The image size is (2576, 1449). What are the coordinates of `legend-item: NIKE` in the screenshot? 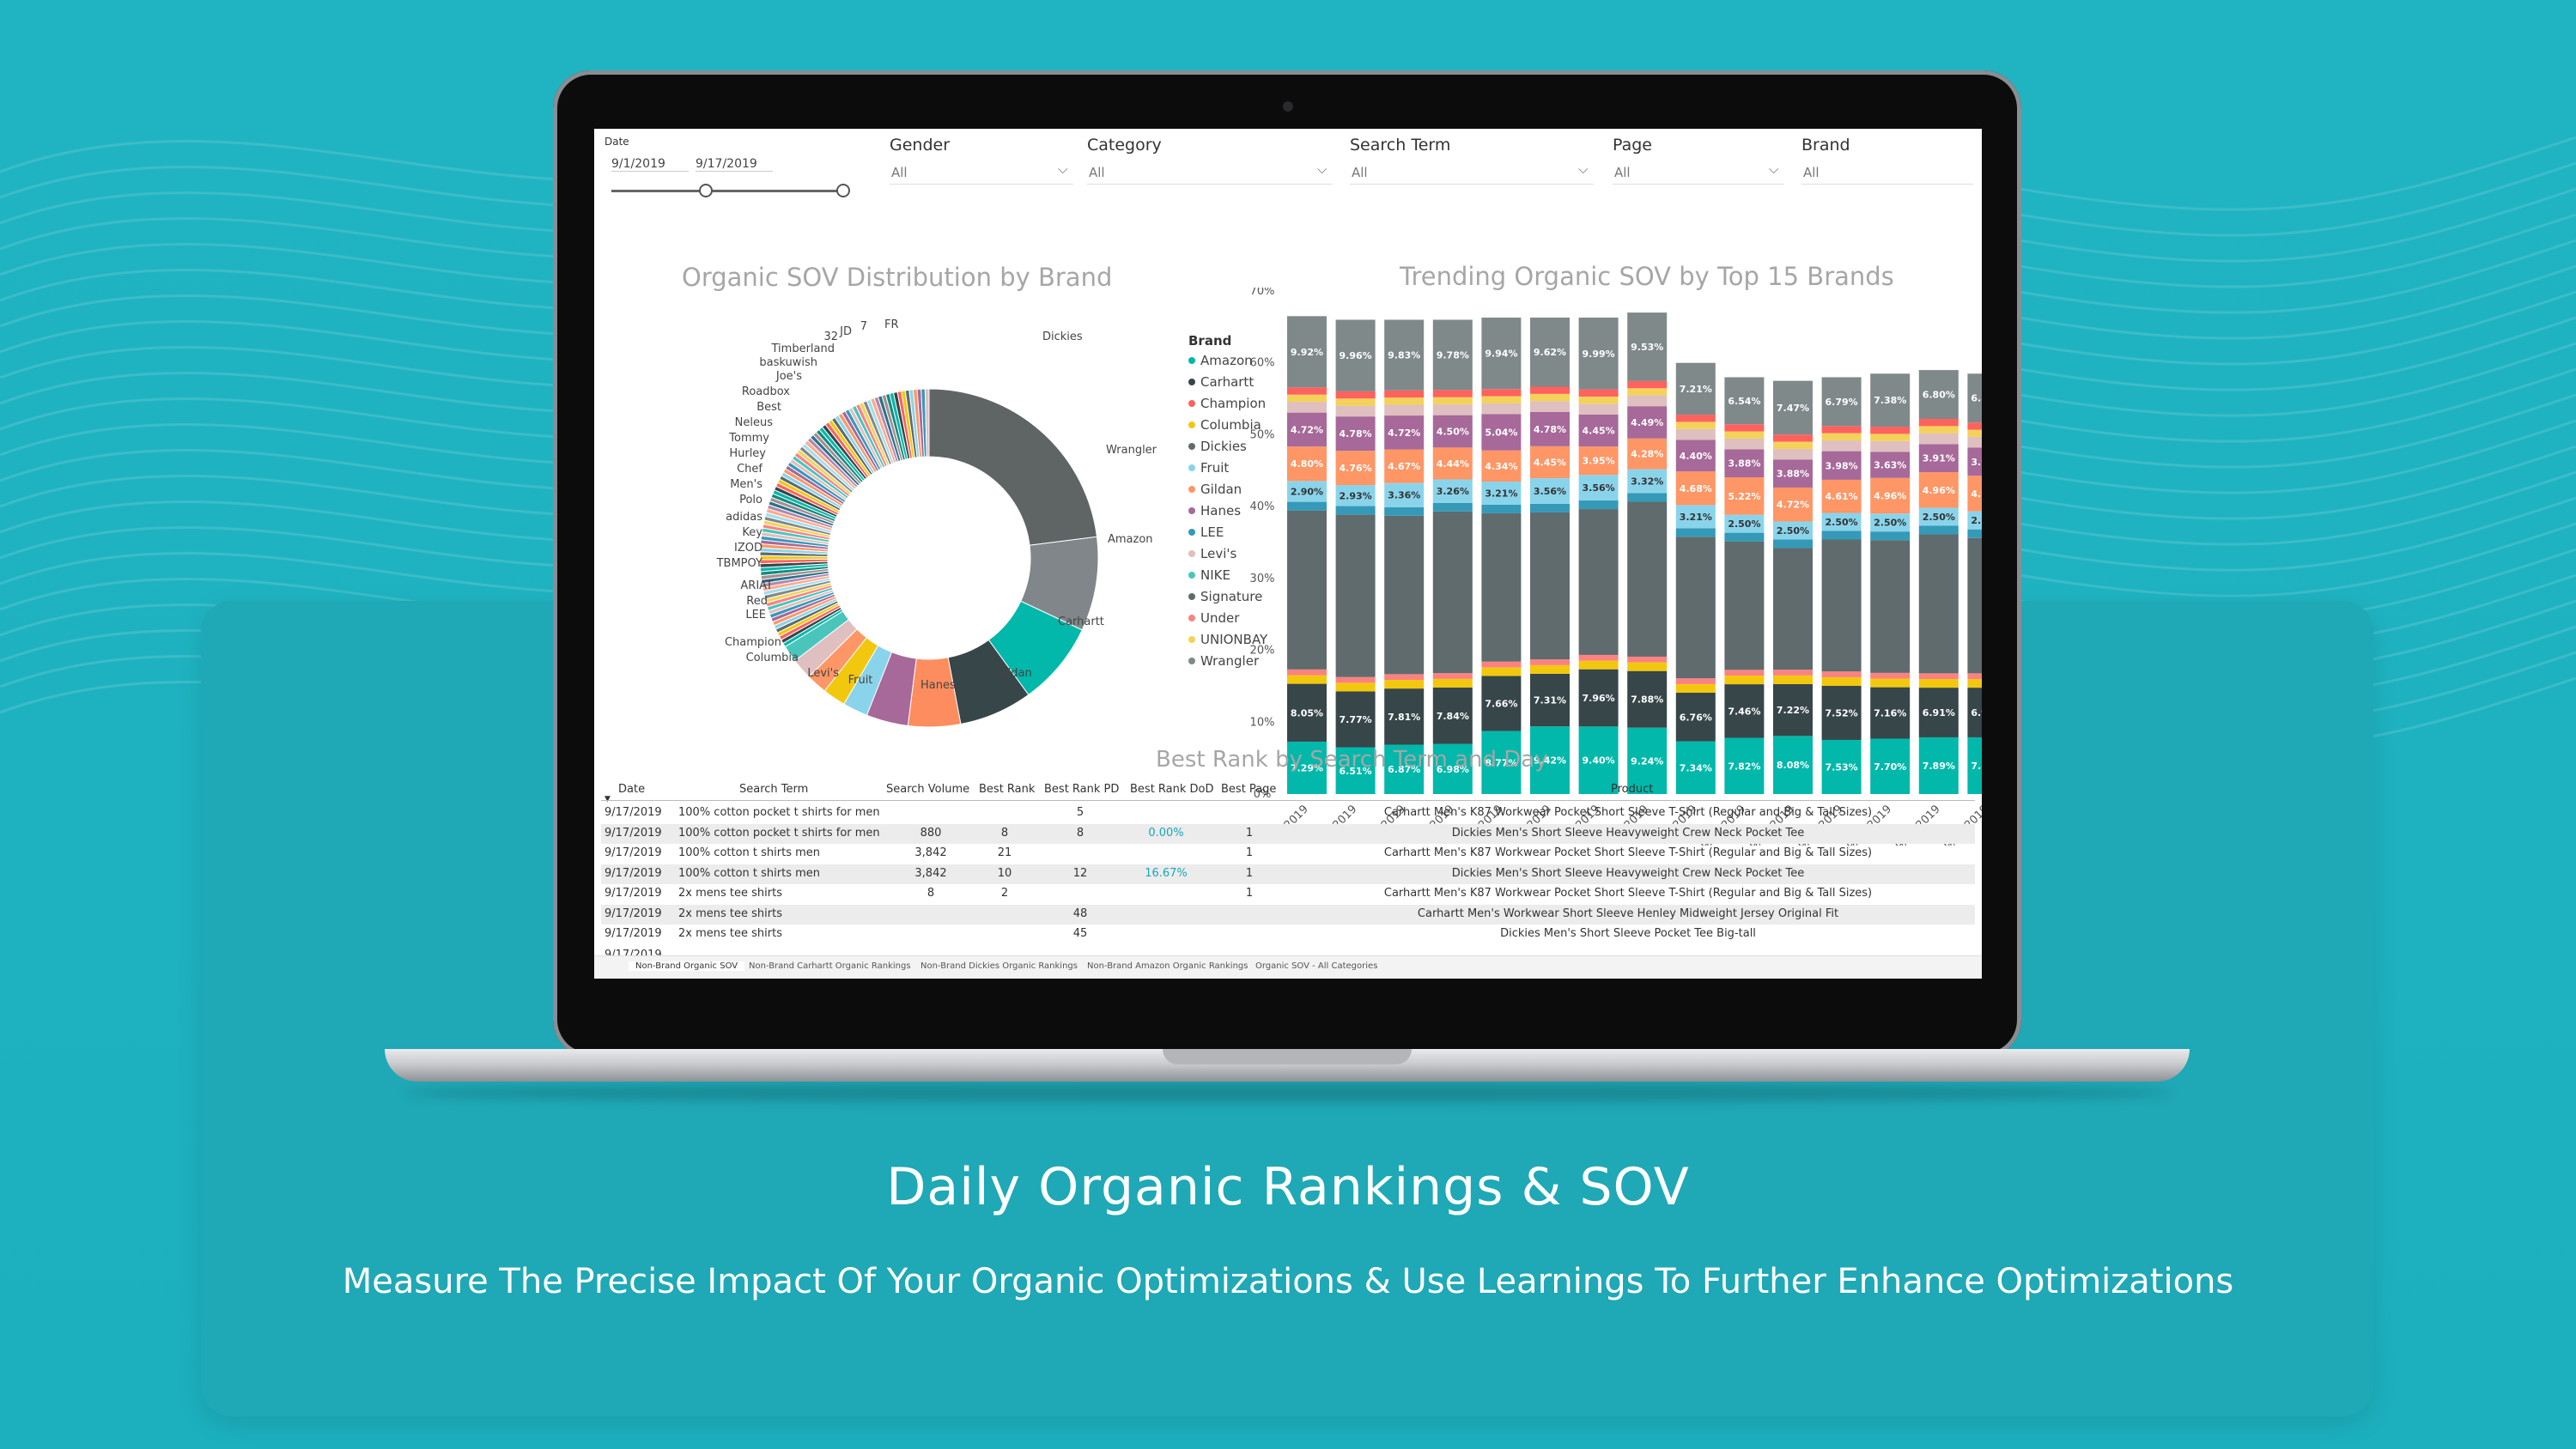 It's located at (1215, 575).